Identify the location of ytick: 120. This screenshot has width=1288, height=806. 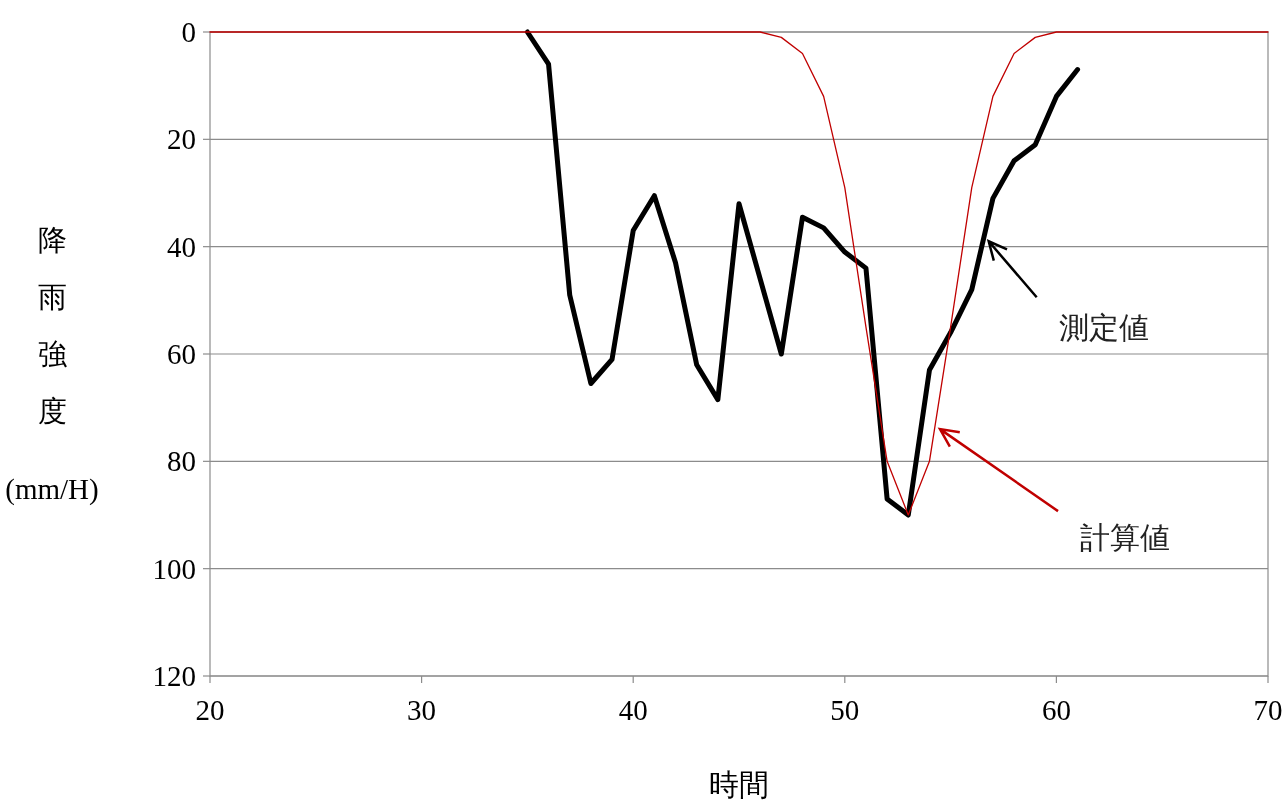
(174, 676).